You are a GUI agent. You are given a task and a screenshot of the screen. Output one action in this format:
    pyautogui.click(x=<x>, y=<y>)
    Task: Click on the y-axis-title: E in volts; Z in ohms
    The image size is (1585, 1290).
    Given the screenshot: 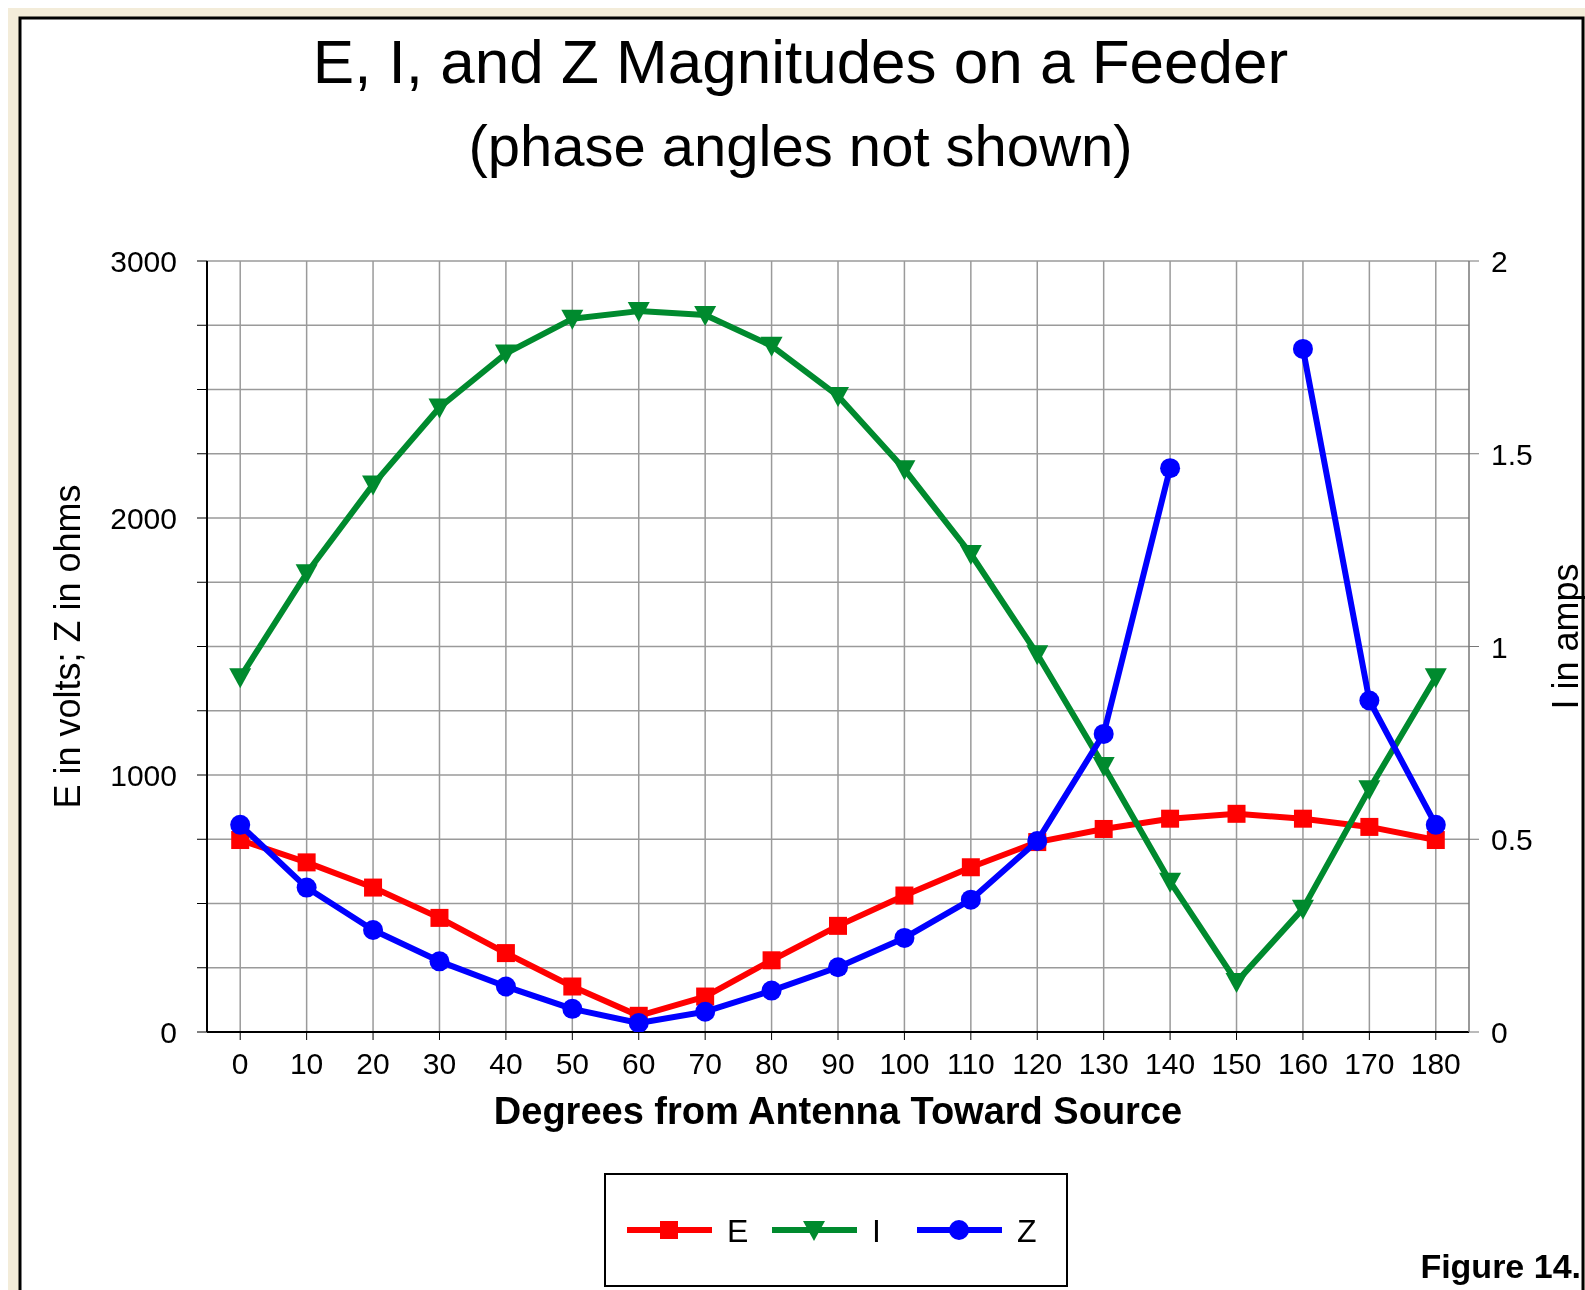 What is the action you would take?
    pyautogui.click(x=67, y=646)
    